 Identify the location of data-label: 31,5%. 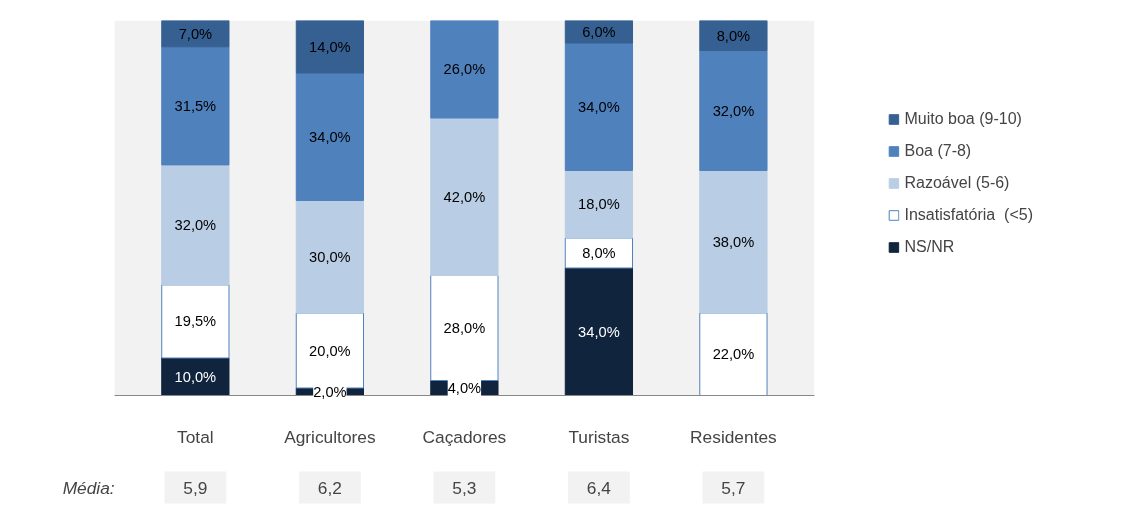
(195, 105).